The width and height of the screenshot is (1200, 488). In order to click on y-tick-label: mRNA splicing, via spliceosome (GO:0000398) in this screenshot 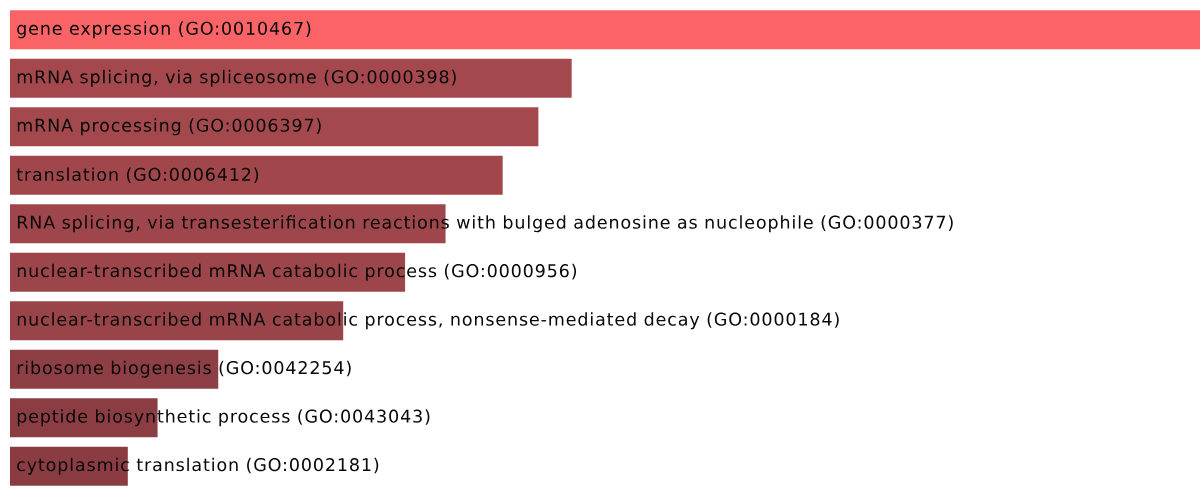, I will do `click(236, 78)`.